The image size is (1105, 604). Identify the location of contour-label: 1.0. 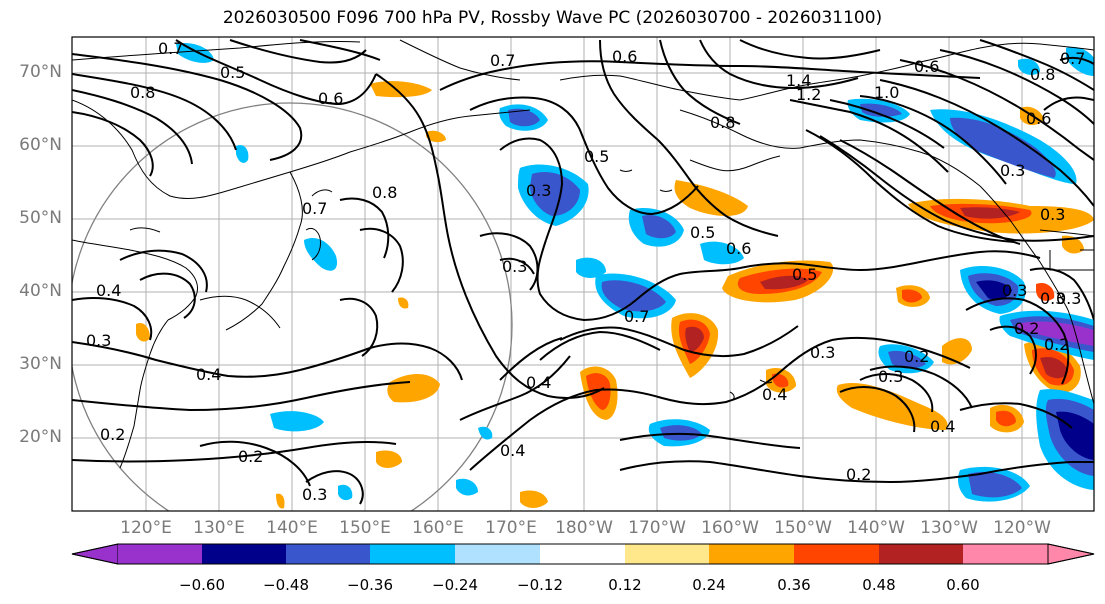
(886, 92).